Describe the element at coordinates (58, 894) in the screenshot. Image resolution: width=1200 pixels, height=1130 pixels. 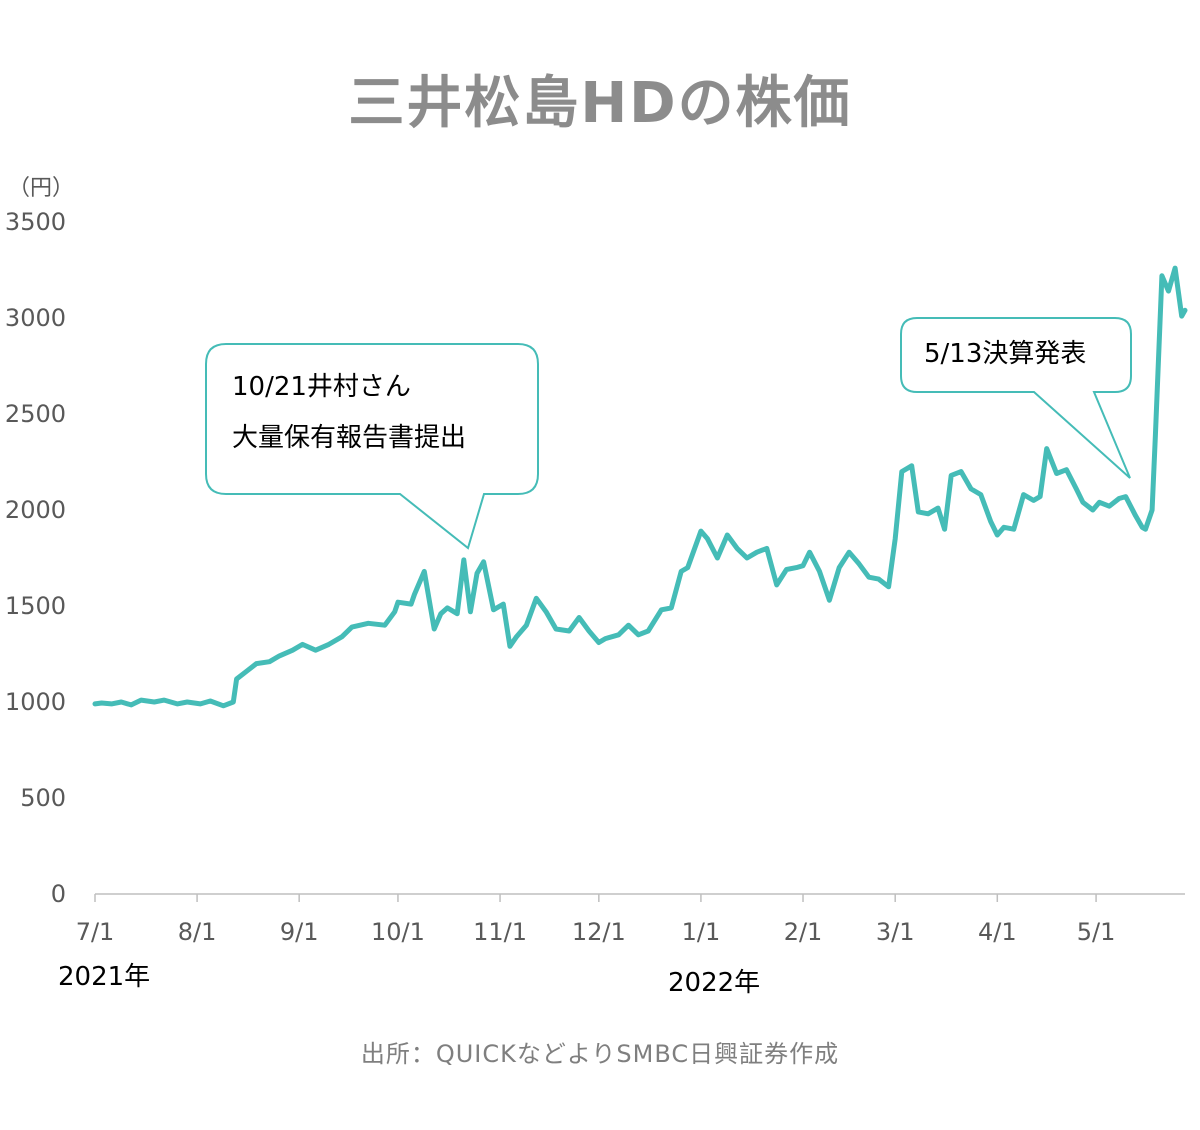
I see `y-tick-label: 0` at that location.